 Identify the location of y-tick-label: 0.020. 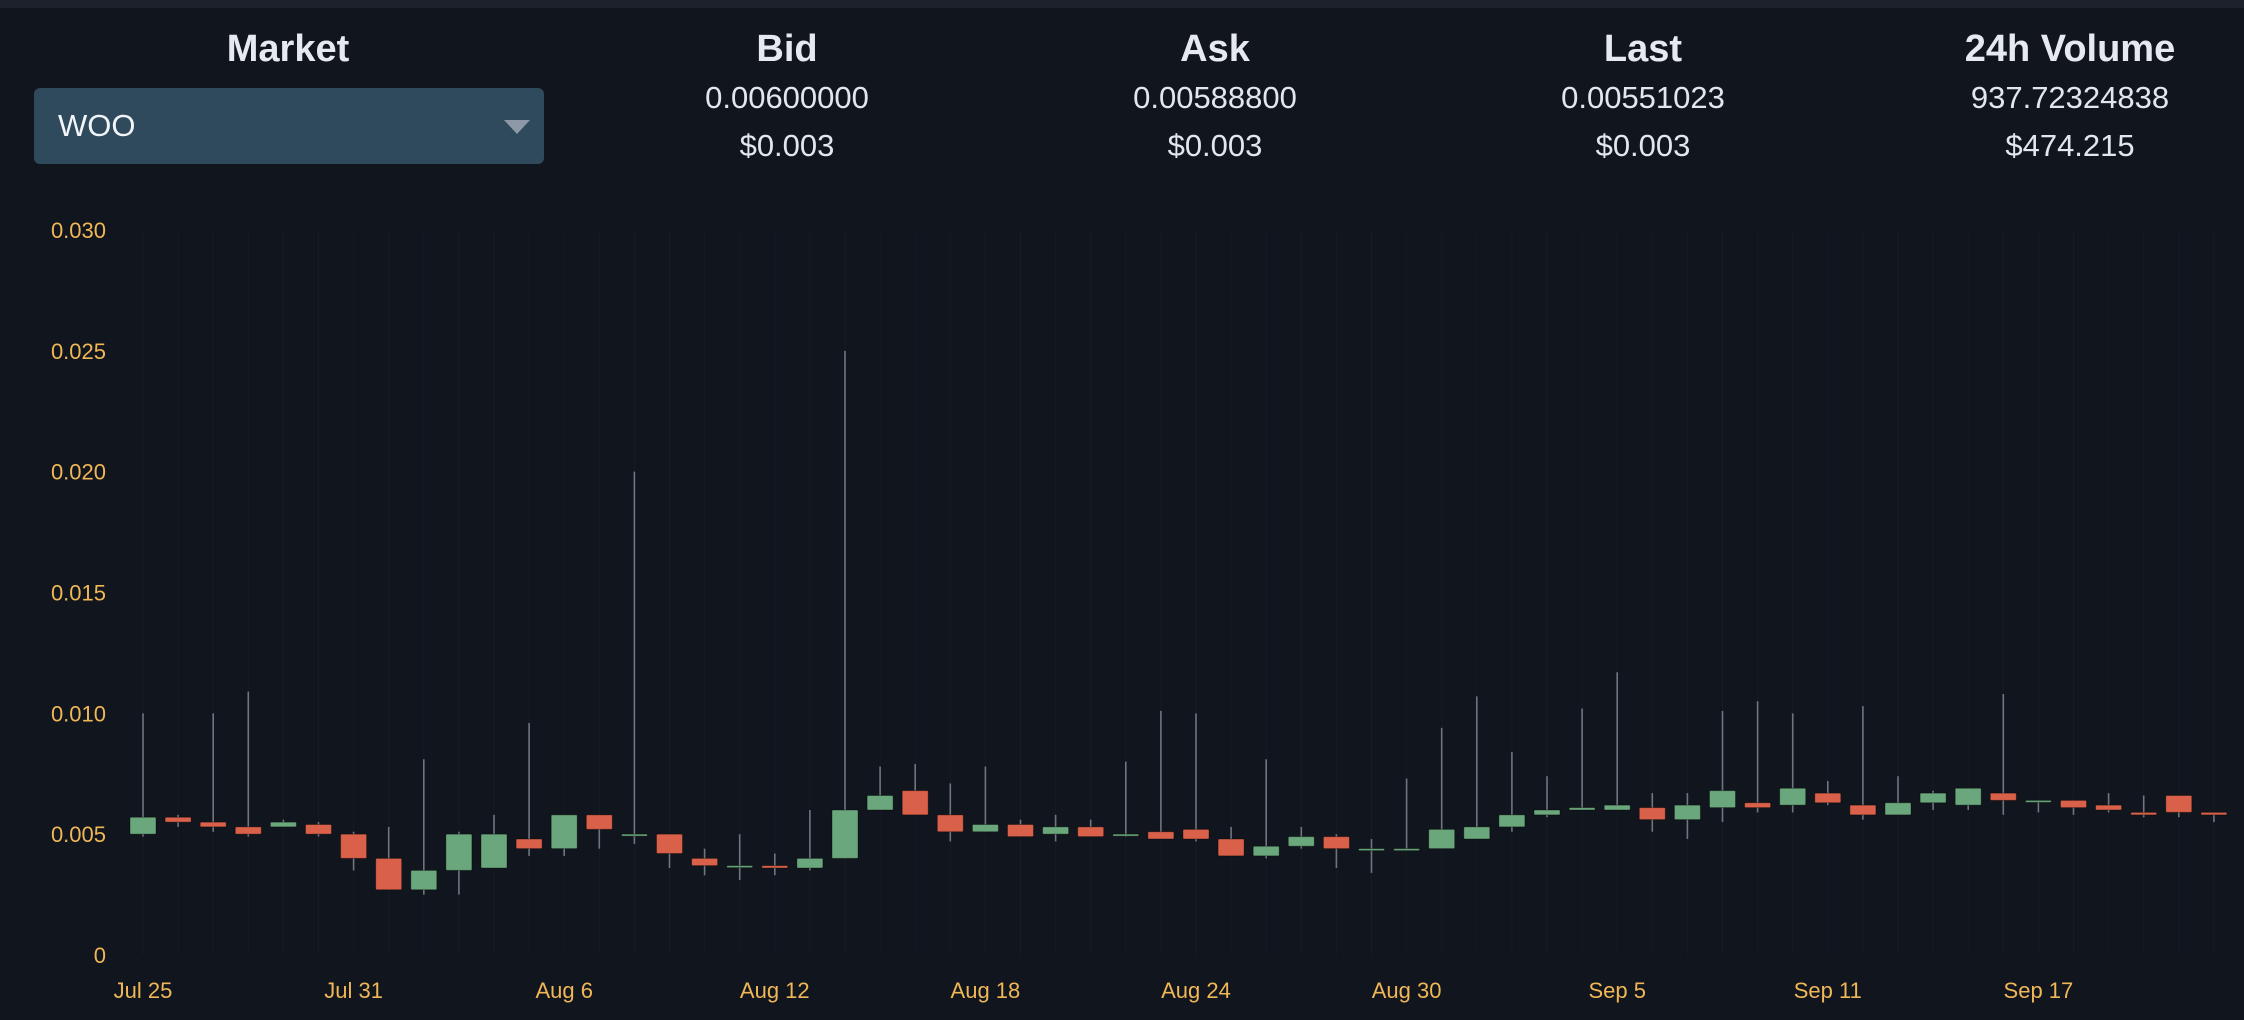
(78, 472).